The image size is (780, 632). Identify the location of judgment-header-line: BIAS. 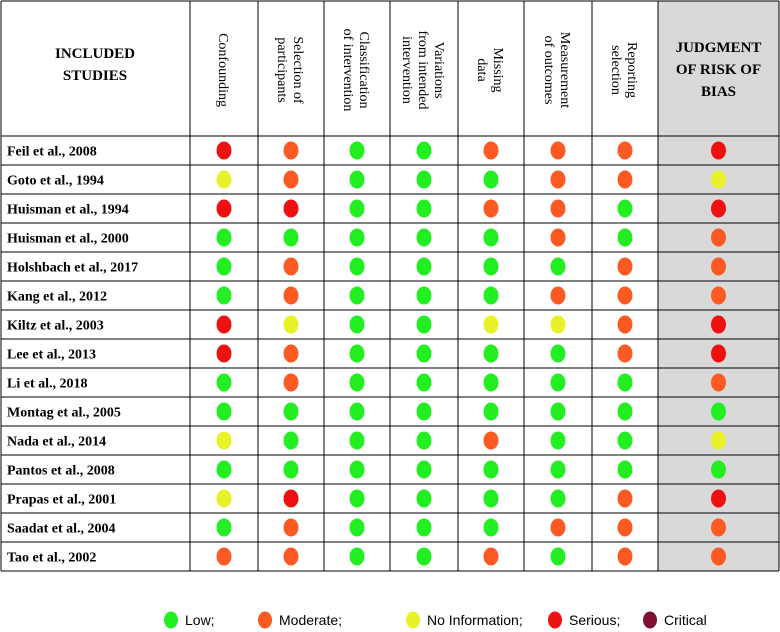
(718, 92).